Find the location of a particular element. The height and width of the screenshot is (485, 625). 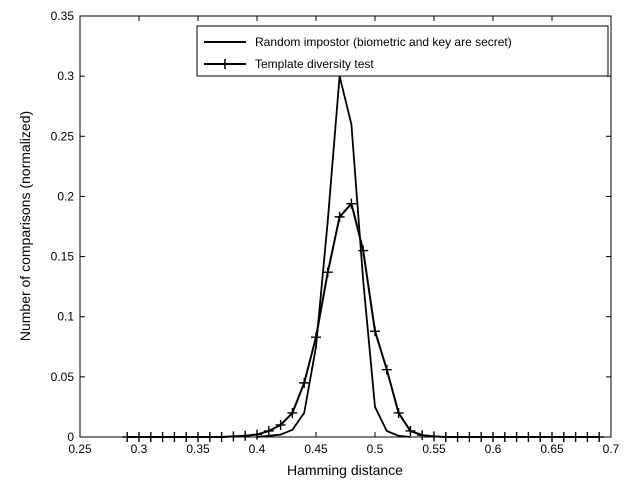

x-tick-label: 0.25 is located at coordinates (80, 449).